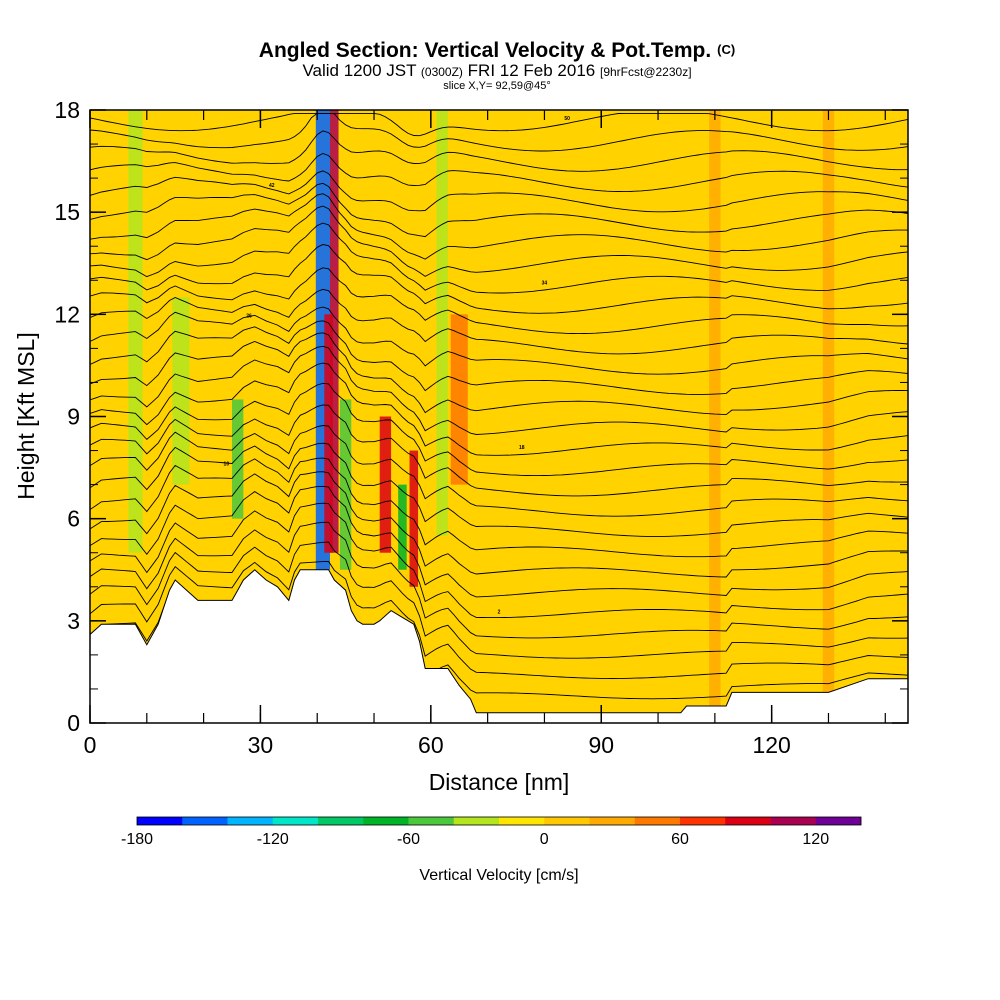 The height and width of the screenshot is (1000, 1000). Describe the element at coordinates (73, 519) in the screenshot. I see `y-tick-label: 6` at that location.